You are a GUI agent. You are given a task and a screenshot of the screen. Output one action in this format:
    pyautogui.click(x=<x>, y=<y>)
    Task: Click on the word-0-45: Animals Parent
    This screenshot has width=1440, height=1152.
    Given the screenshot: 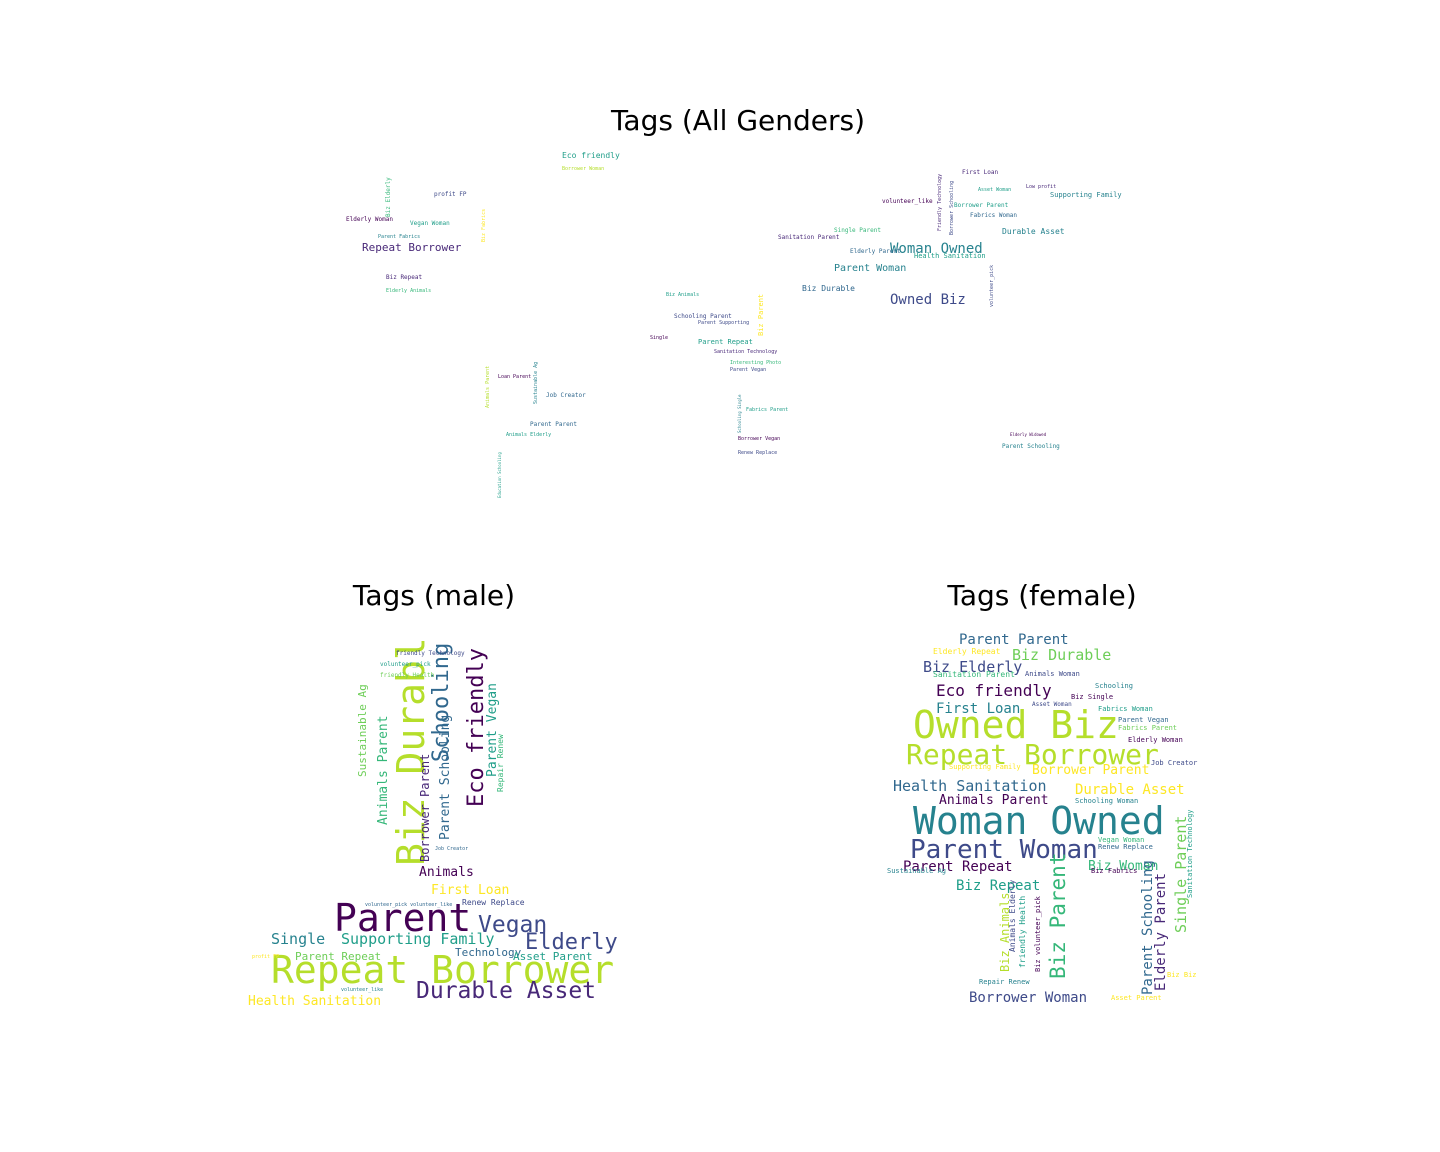 What is the action you would take?
    pyautogui.click(x=488, y=386)
    